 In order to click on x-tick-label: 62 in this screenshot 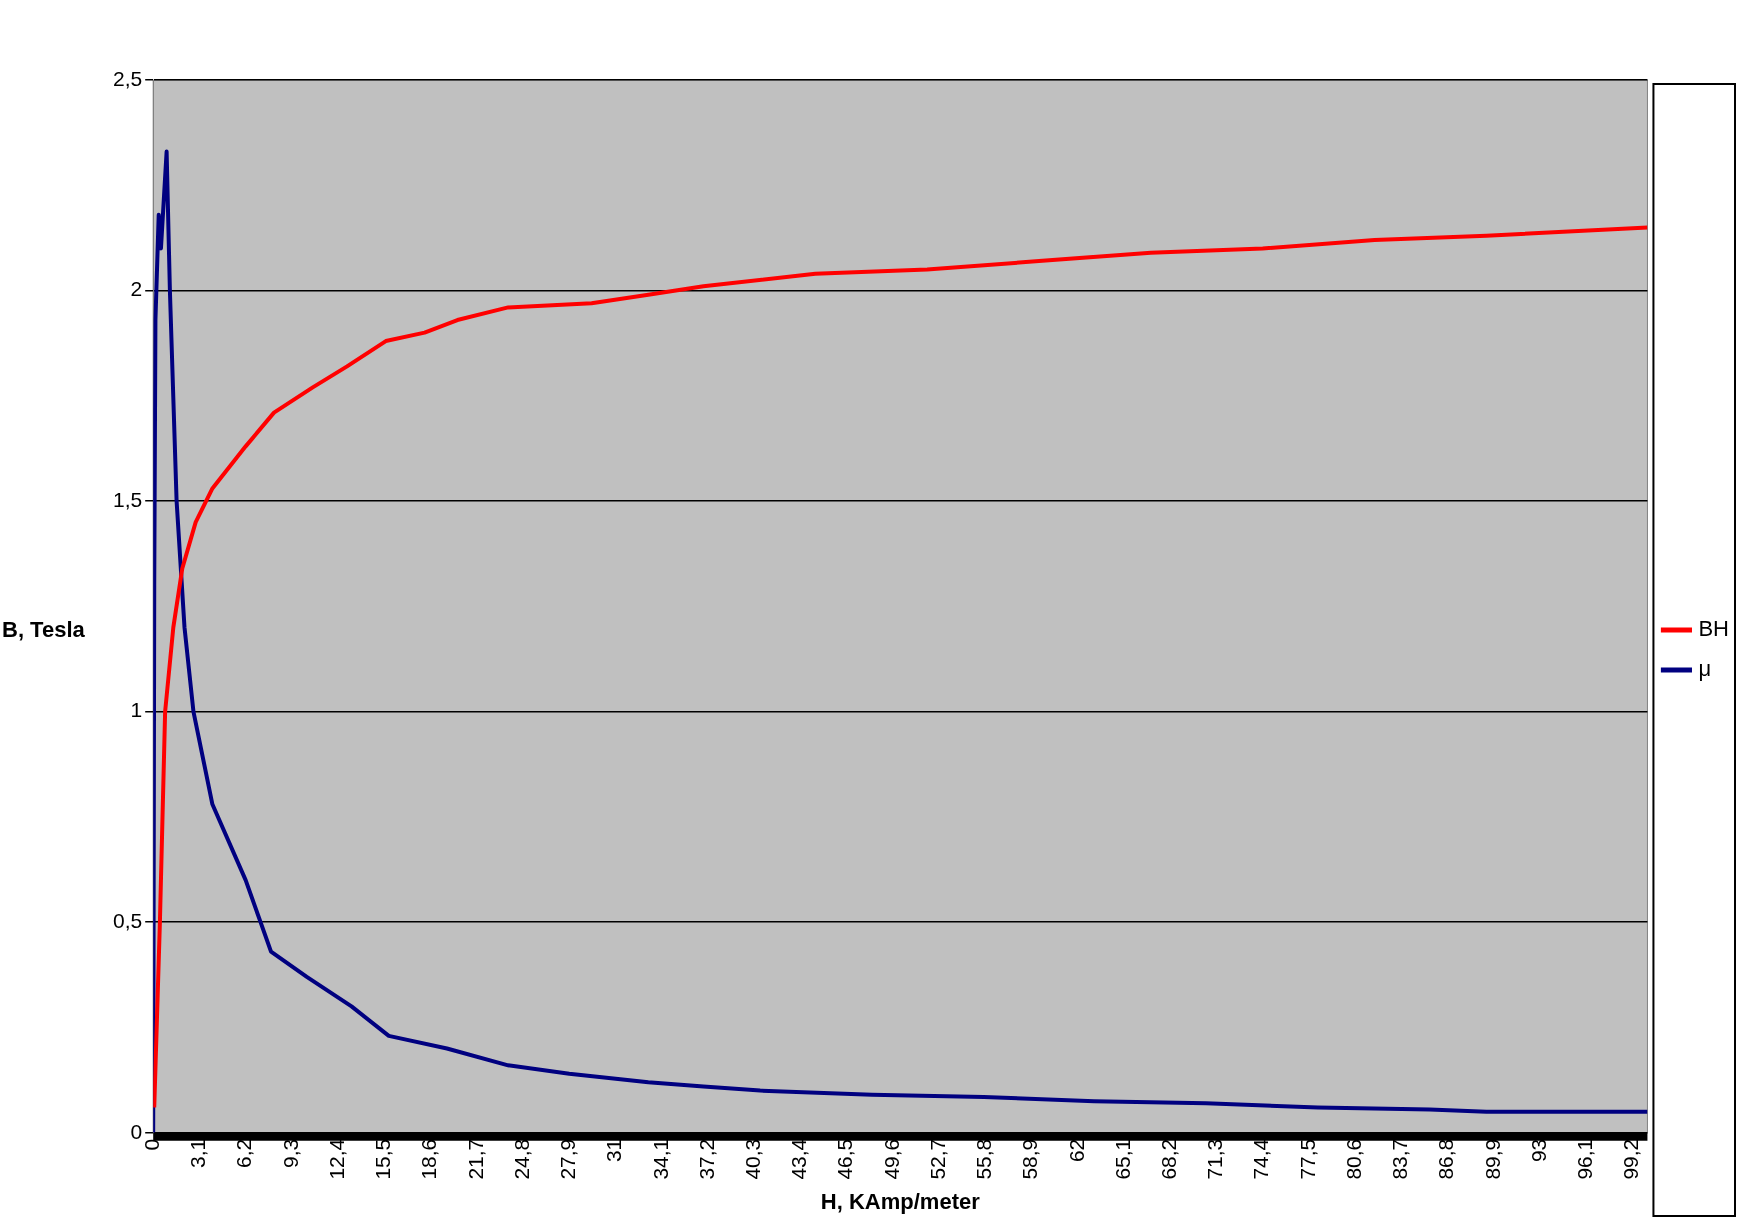, I will do `click(1076, 1150)`.